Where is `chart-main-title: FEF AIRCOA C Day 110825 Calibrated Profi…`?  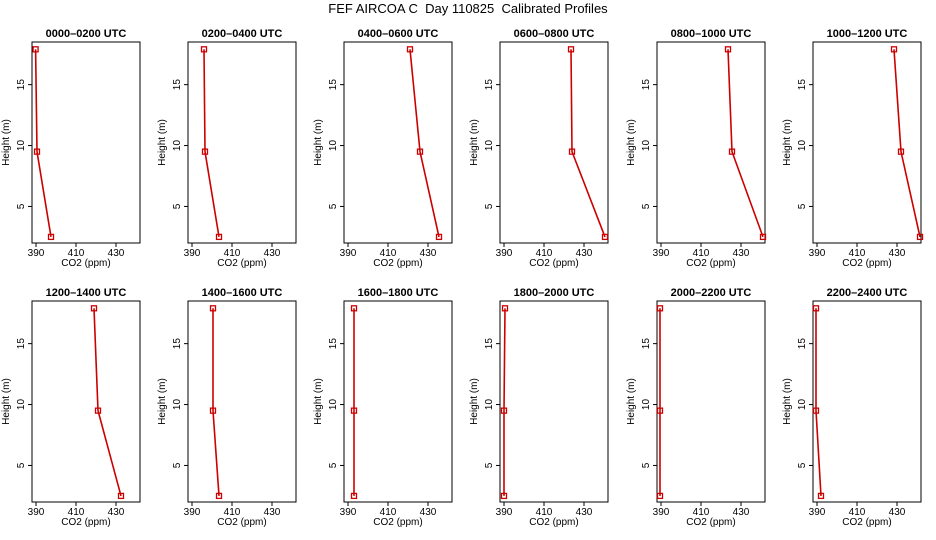
chart-main-title: FEF AIRCOA C Day 110825 Calibrated Profi… is located at coordinates (468, 8).